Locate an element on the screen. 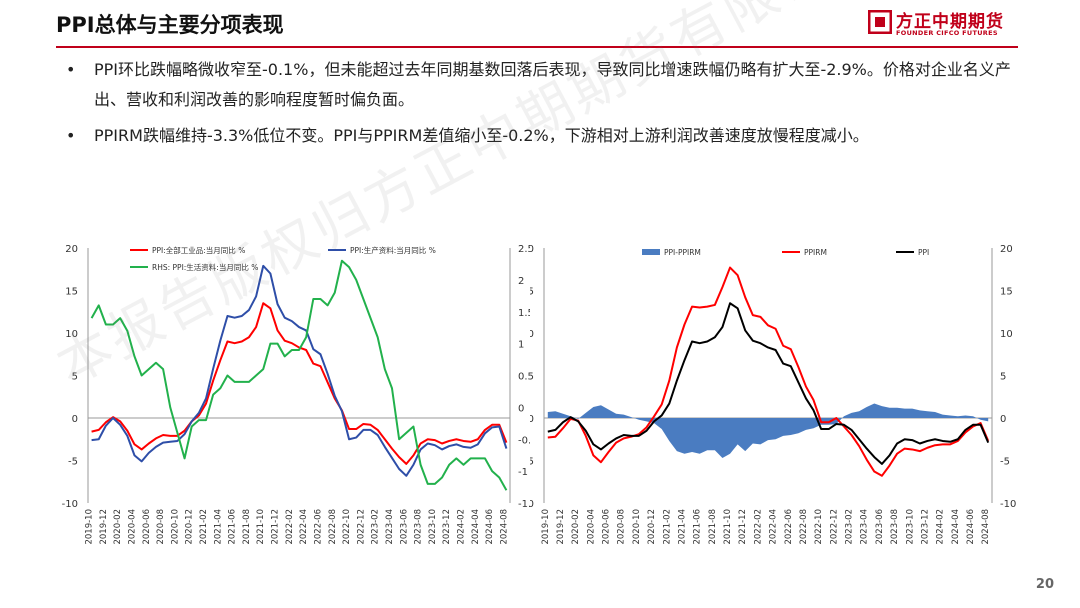 This screenshot has height=608, width=1080. y-tick-label-right: 15 is located at coordinates (1006, 292).